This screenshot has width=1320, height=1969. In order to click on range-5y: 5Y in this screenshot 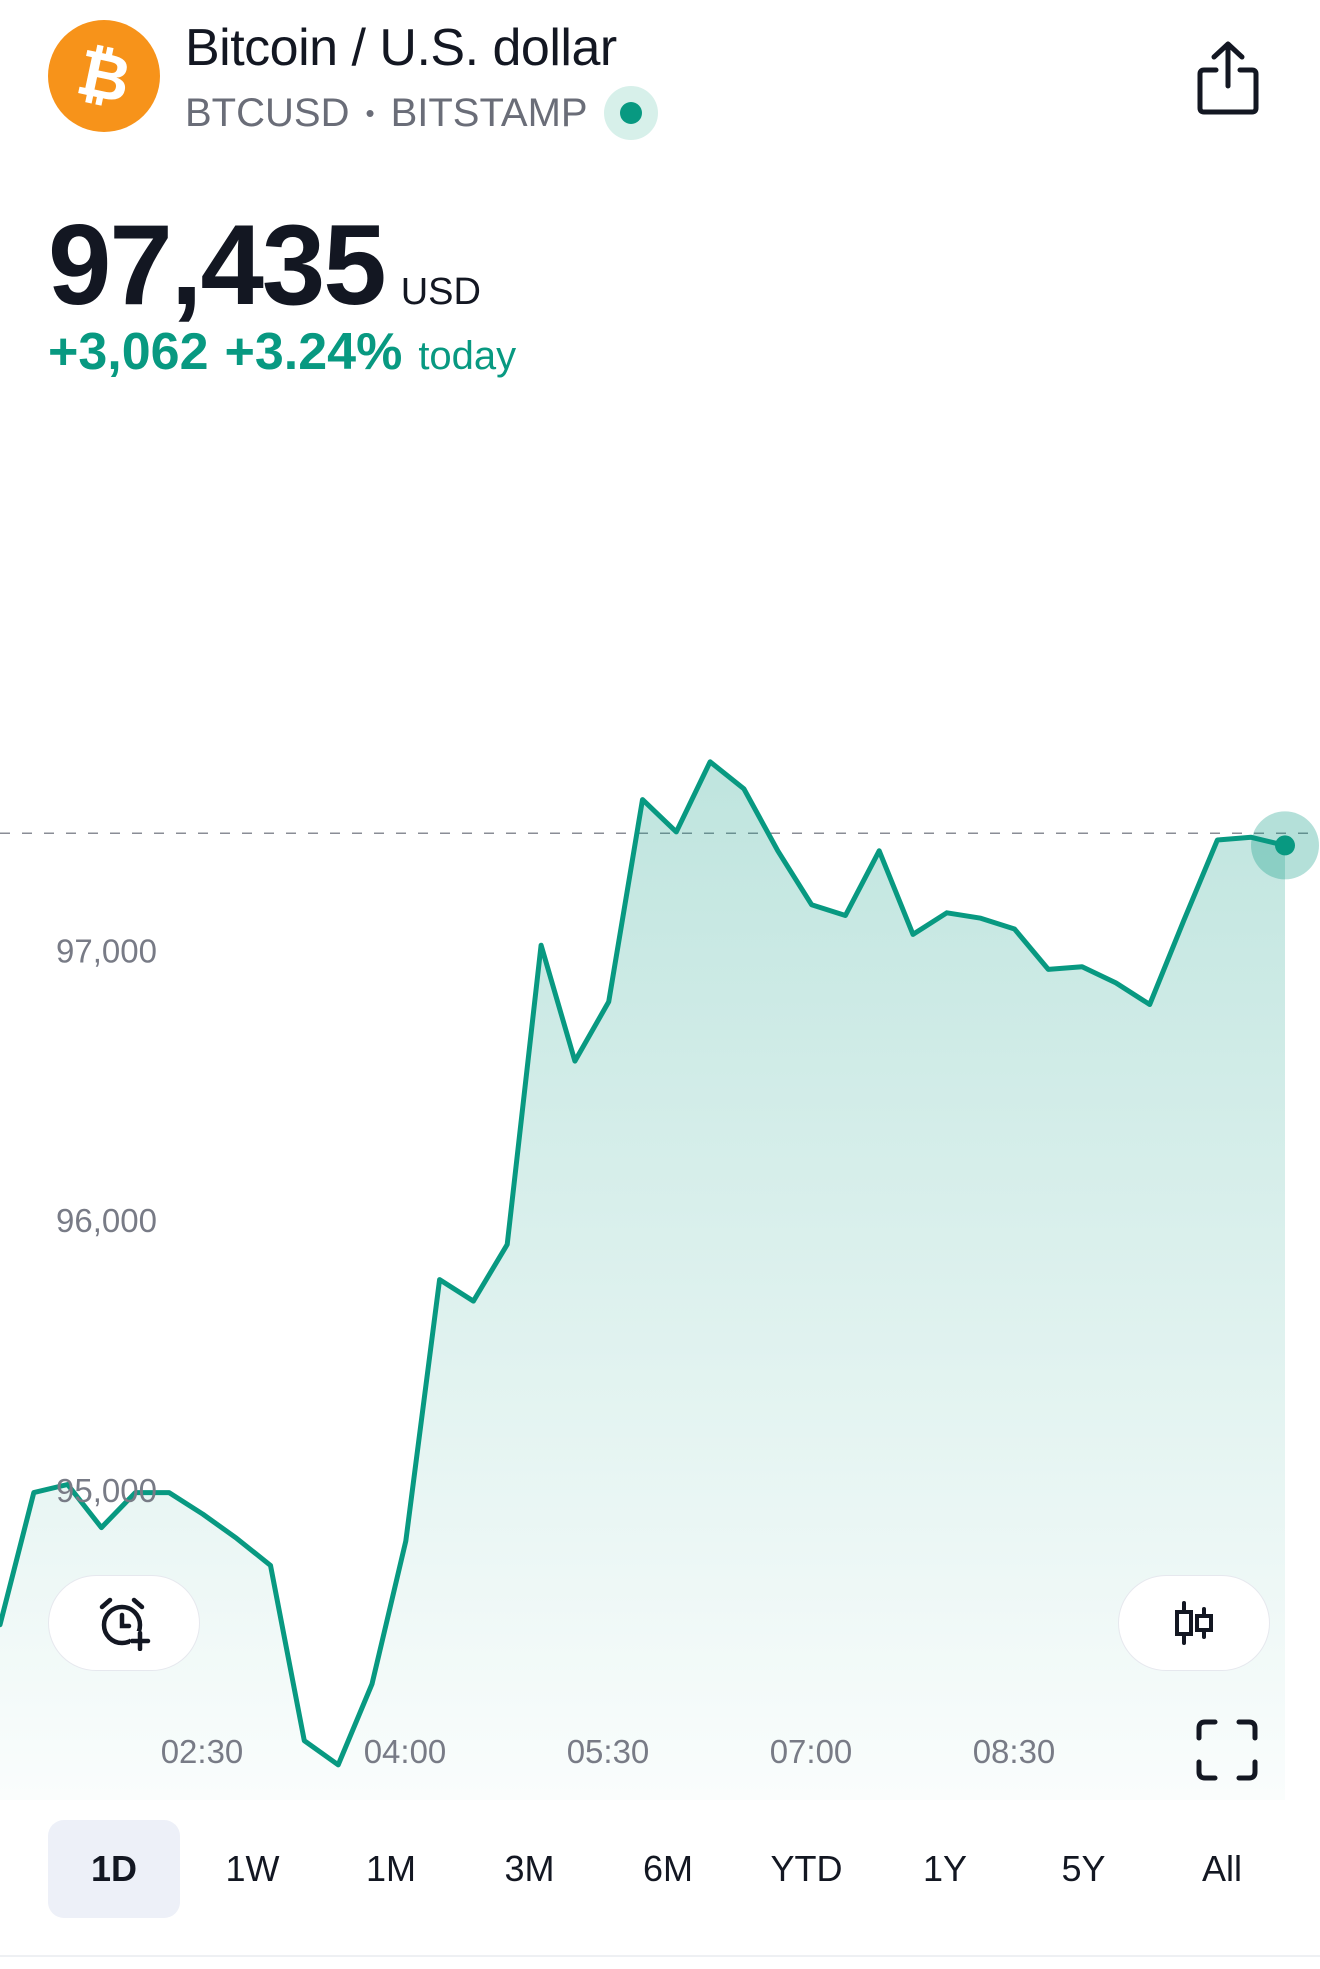, I will do `click(1083, 1868)`.